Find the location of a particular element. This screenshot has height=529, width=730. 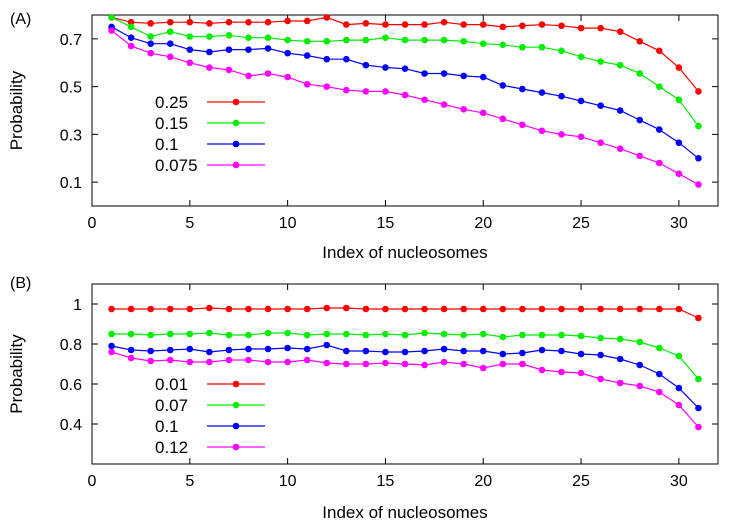

x-tick-label: 5 is located at coordinates (189, 481).